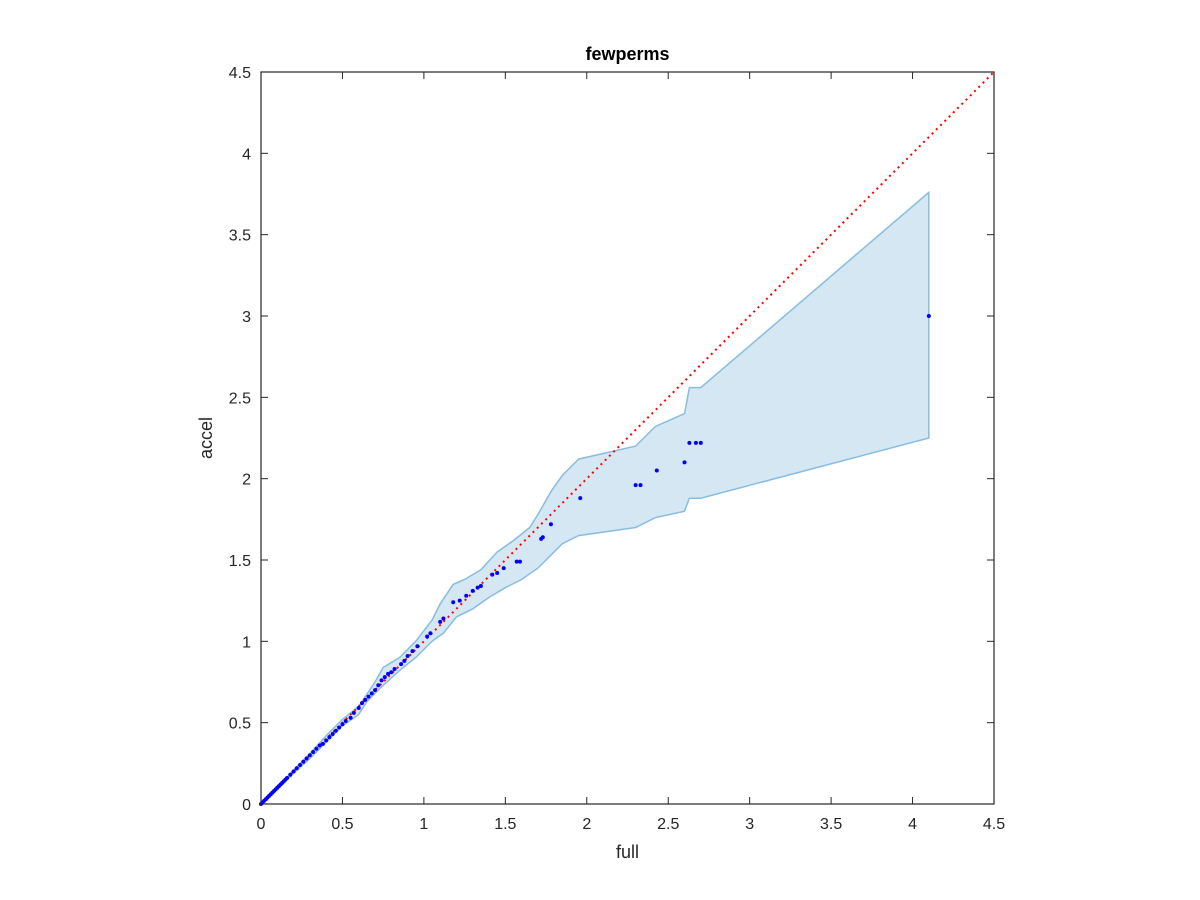 The image size is (1200, 900). I want to click on x-tick-label: 4, so click(912, 824).